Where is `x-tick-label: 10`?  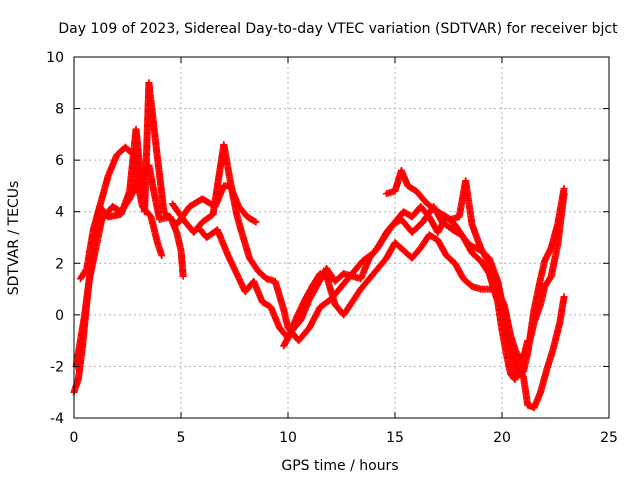 x-tick-label: 10 is located at coordinates (288, 438).